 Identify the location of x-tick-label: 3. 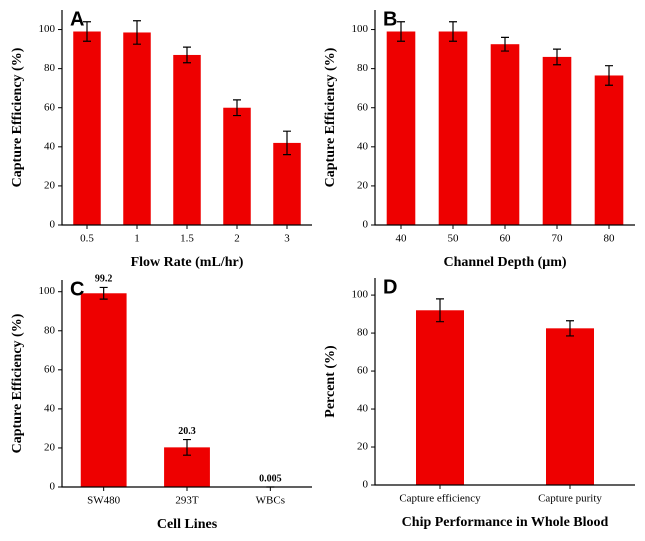
(287, 239).